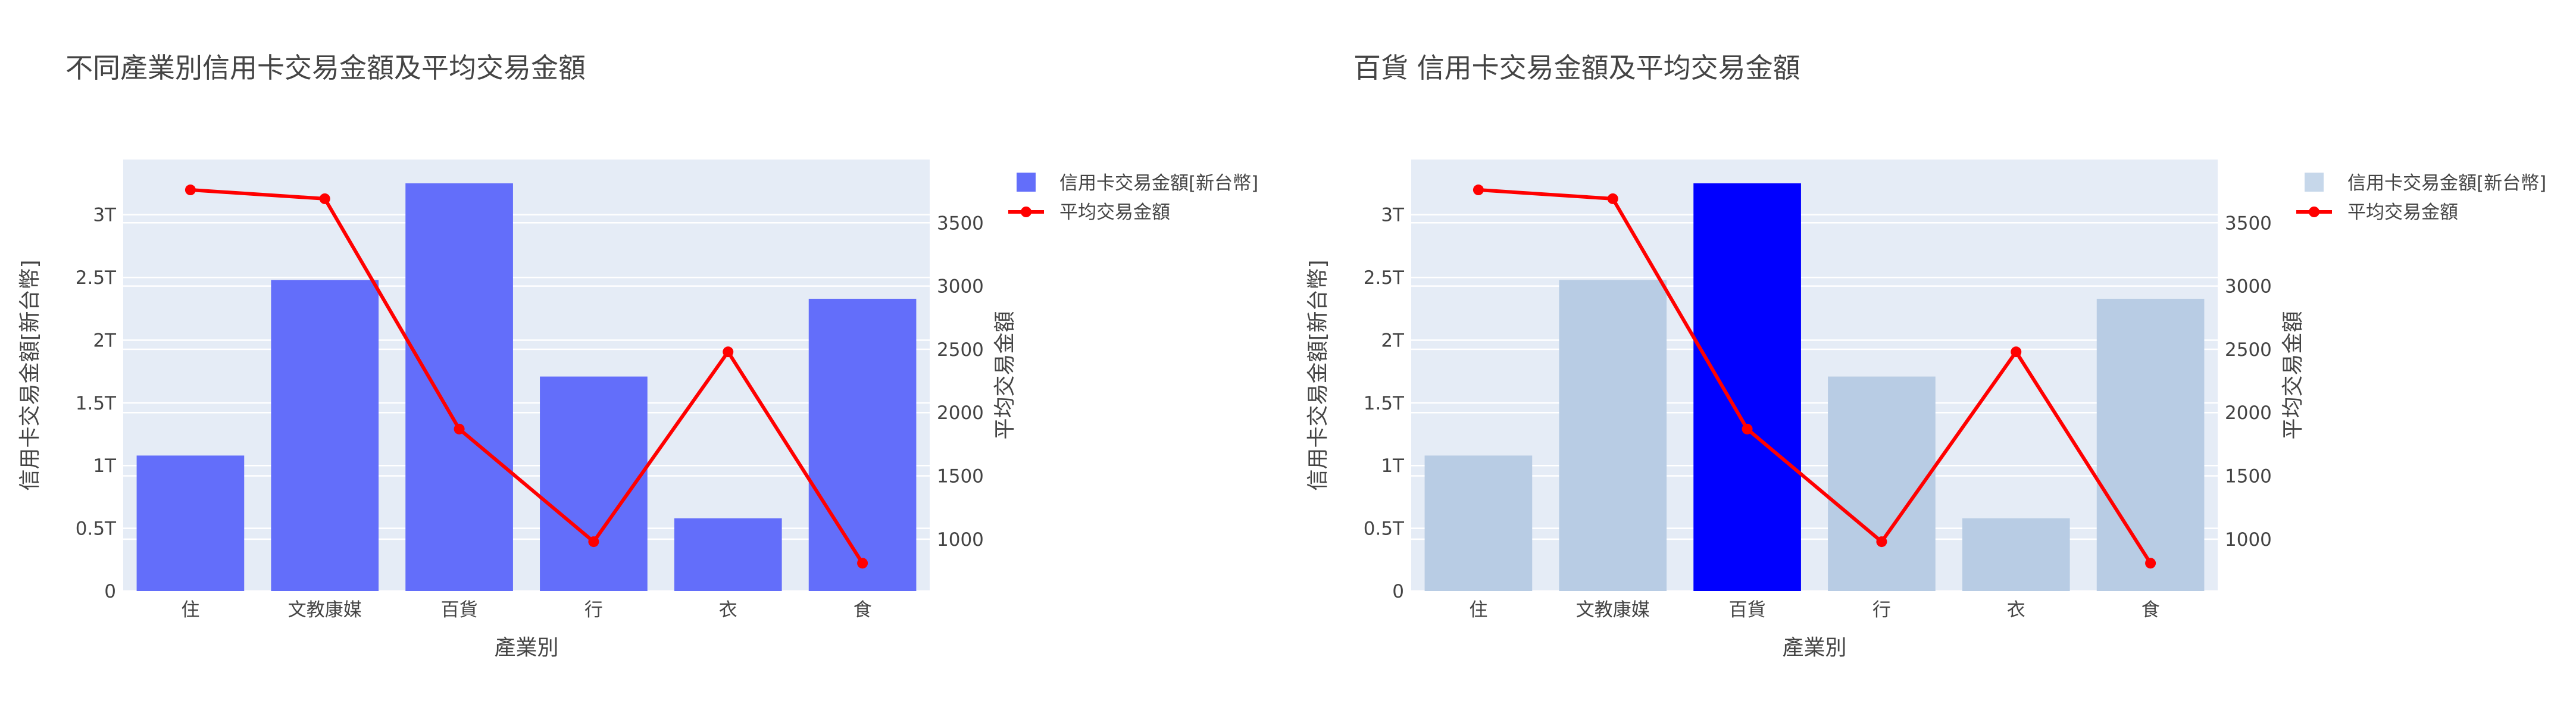  Describe the element at coordinates (1576, 68) in the screenshot. I see `chart-title: 百貨 信用卡交易金額及平均交易金額` at that location.